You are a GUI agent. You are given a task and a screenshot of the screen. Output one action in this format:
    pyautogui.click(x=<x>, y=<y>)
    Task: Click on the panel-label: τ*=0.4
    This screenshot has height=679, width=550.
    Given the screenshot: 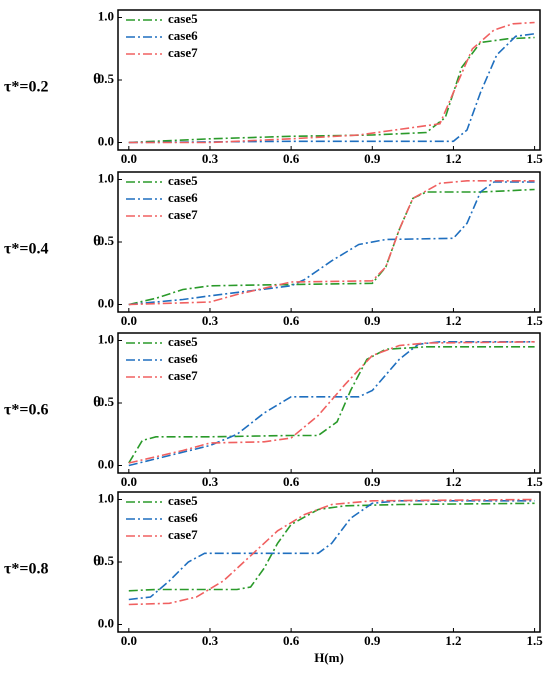 What is the action you would take?
    pyautogui.click(x=26, y=249)
    